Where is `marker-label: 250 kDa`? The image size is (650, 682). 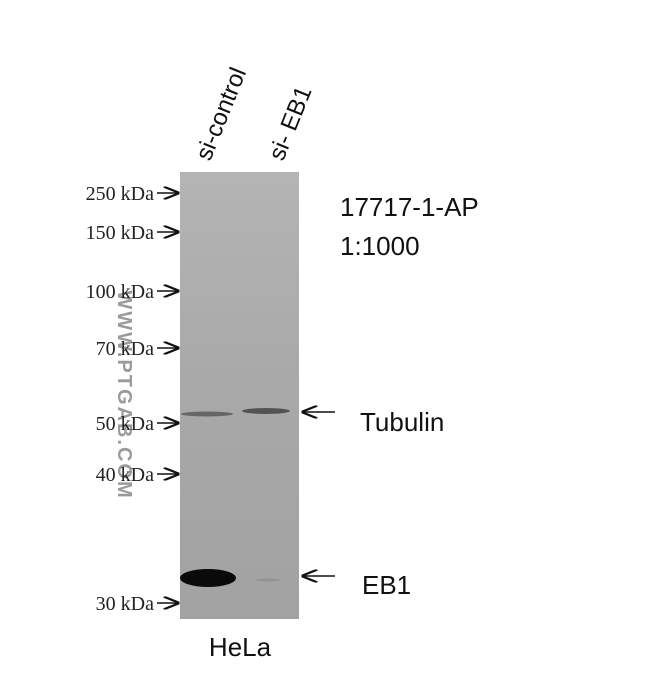
marker-label: 250 kDa is located at coordinates (120, 194).